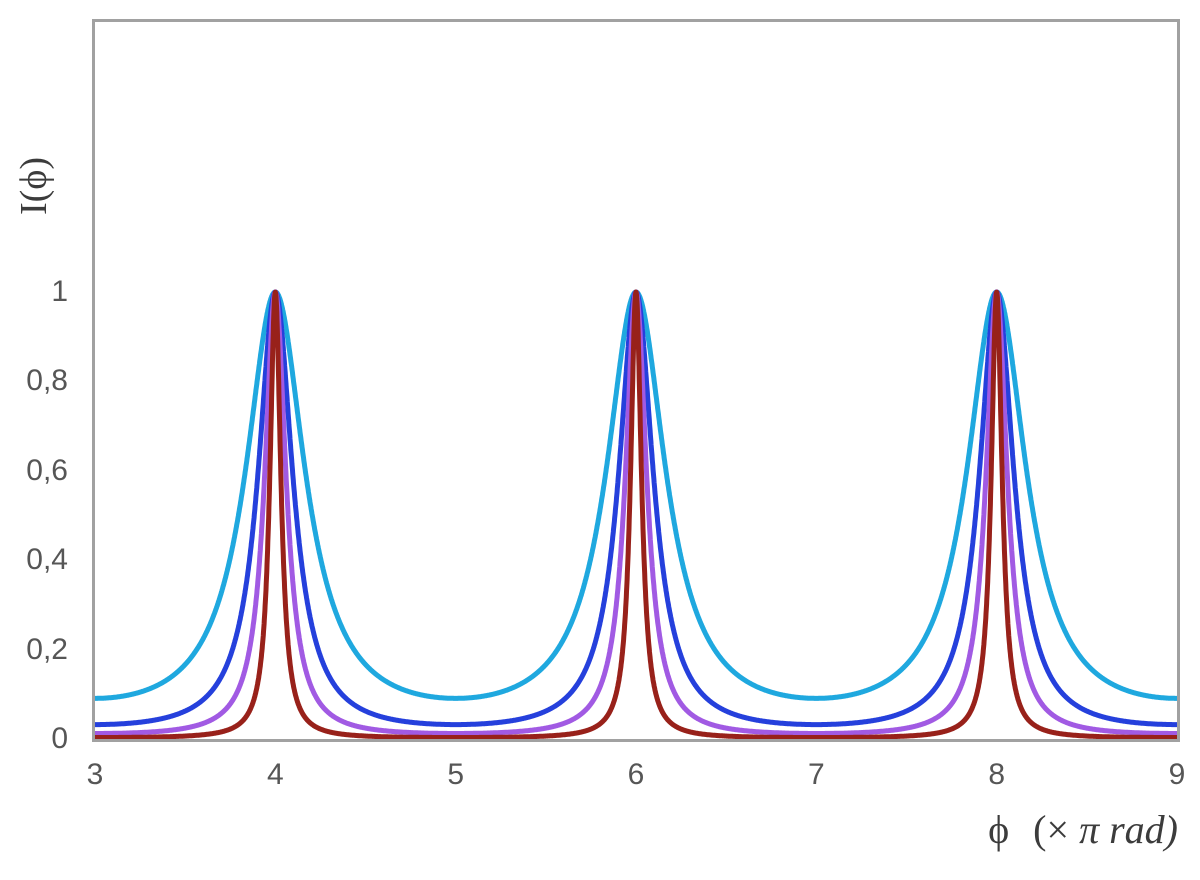  I want to click on y-axis-tick-labels: 0 0,2 0,4 0,6 0,8 1, so click(41, 388).